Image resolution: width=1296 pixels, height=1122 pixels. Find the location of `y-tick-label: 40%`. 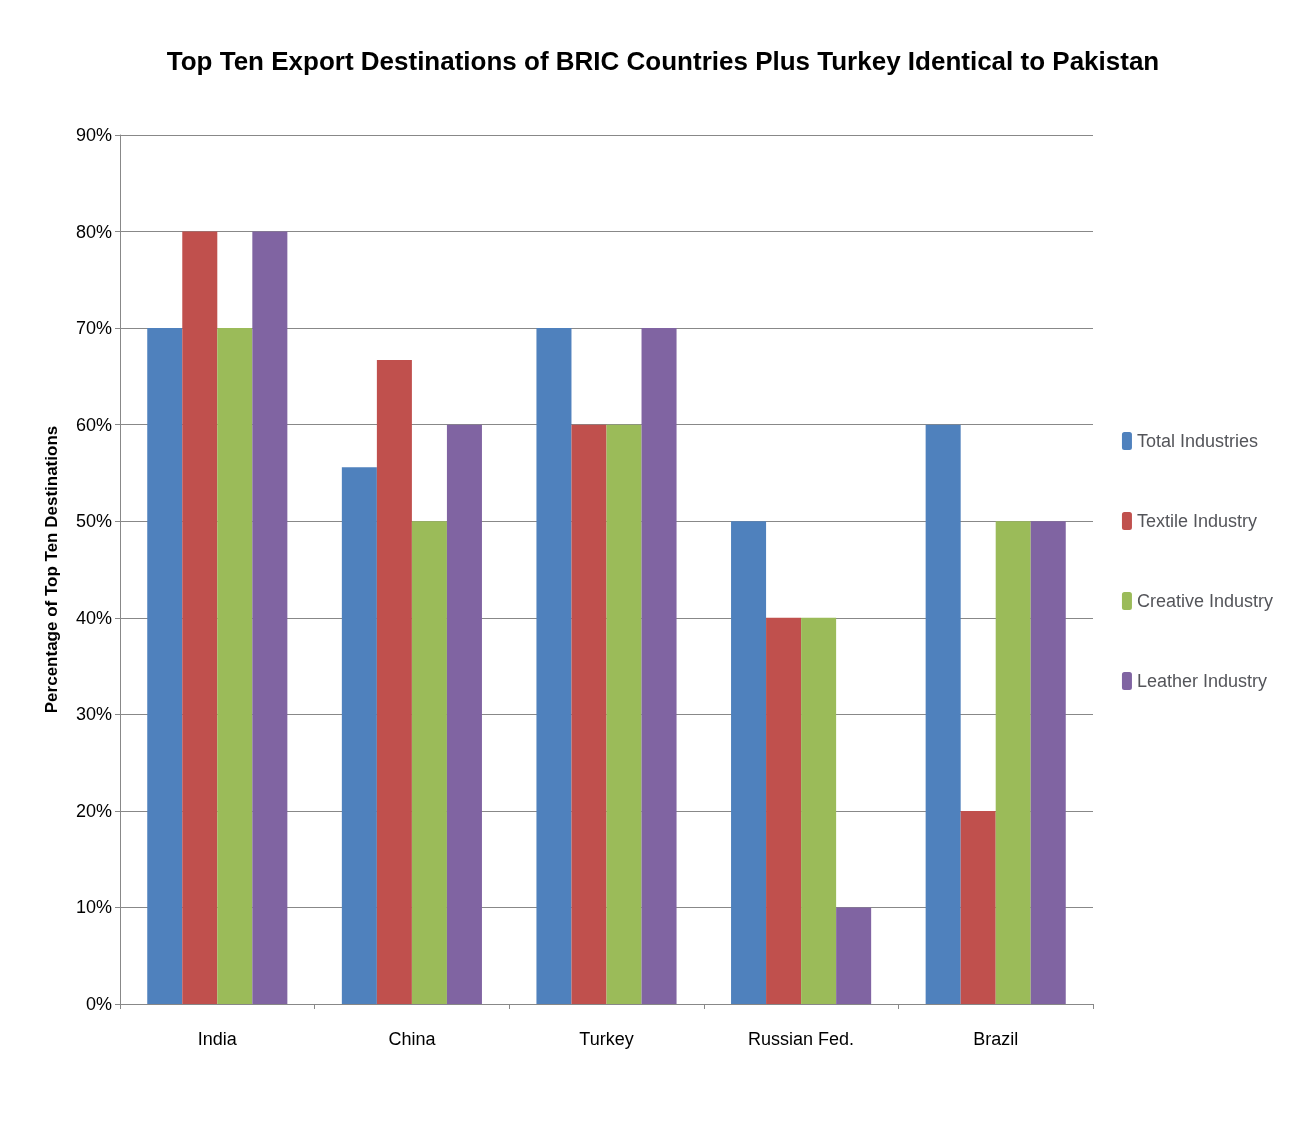

y-tick-label: 40% is located at coordinates (93, 617).